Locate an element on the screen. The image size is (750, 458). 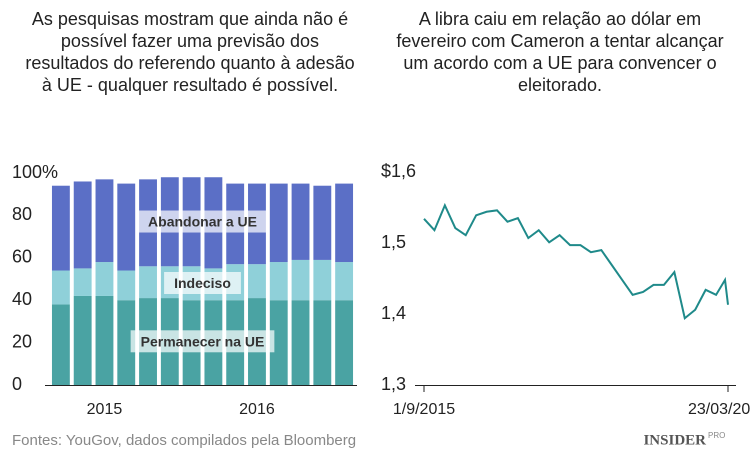
line is located at coordinates (576, 261).